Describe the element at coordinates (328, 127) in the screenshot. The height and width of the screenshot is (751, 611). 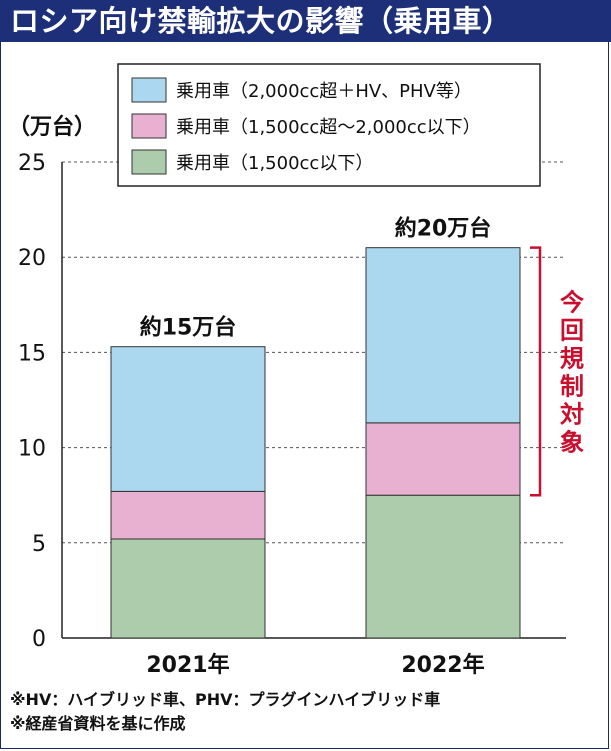
I see `legend-label-1: 乗用車（1,500cc超〜2,000cc以下）` at that location.